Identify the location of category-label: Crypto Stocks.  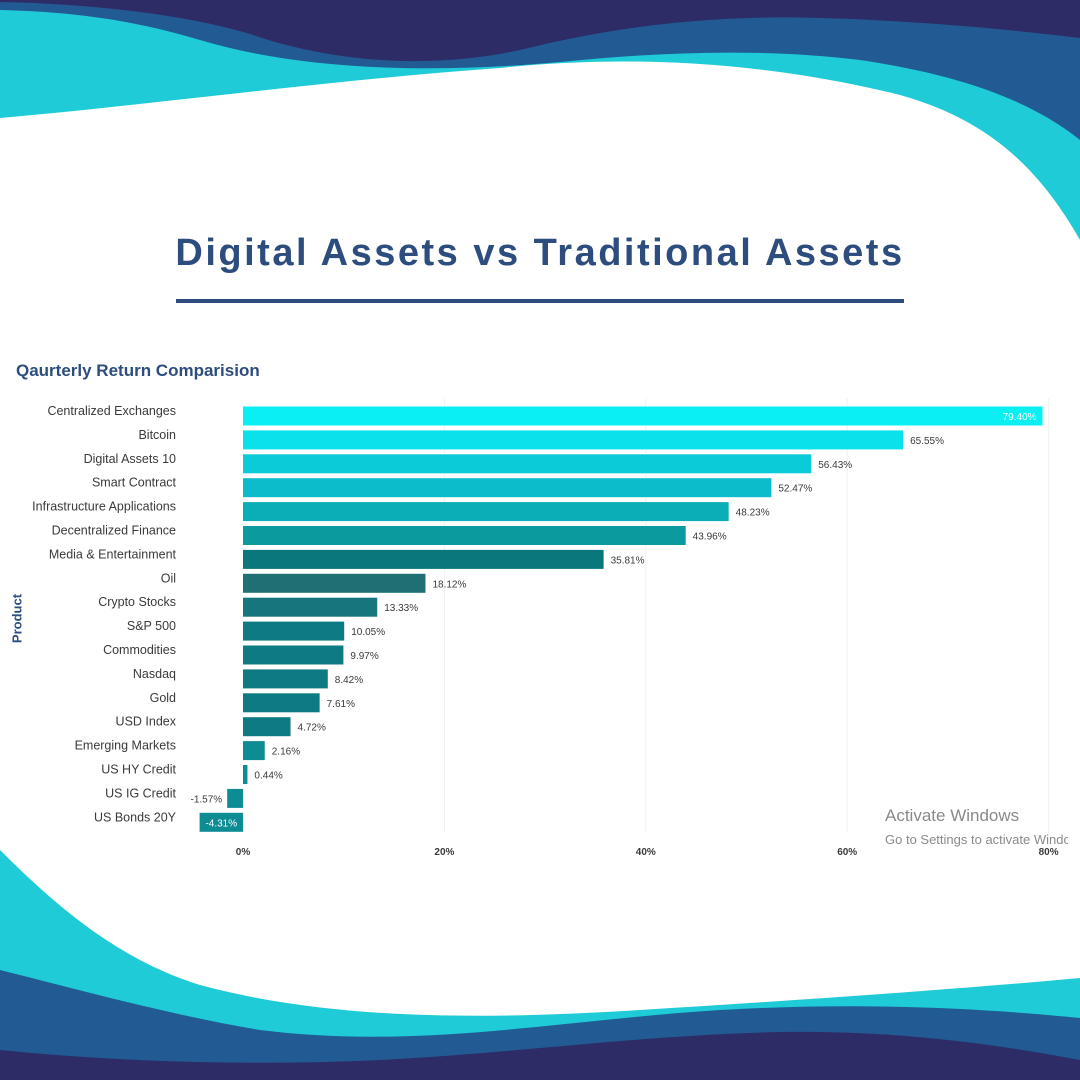
(137, 602).